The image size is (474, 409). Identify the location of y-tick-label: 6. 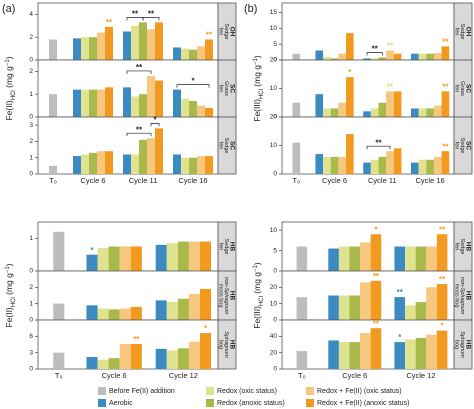
(31, 336).